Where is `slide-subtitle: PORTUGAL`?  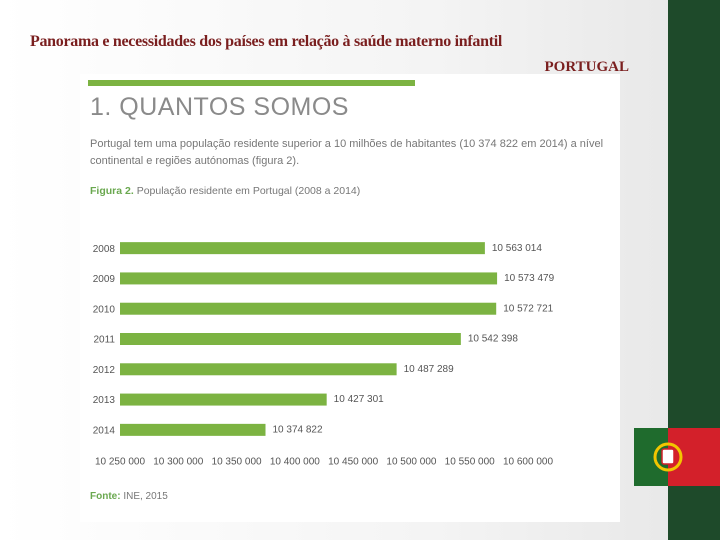 slide-subtitle: PORTUGAL is located at coordinates (586, 67).